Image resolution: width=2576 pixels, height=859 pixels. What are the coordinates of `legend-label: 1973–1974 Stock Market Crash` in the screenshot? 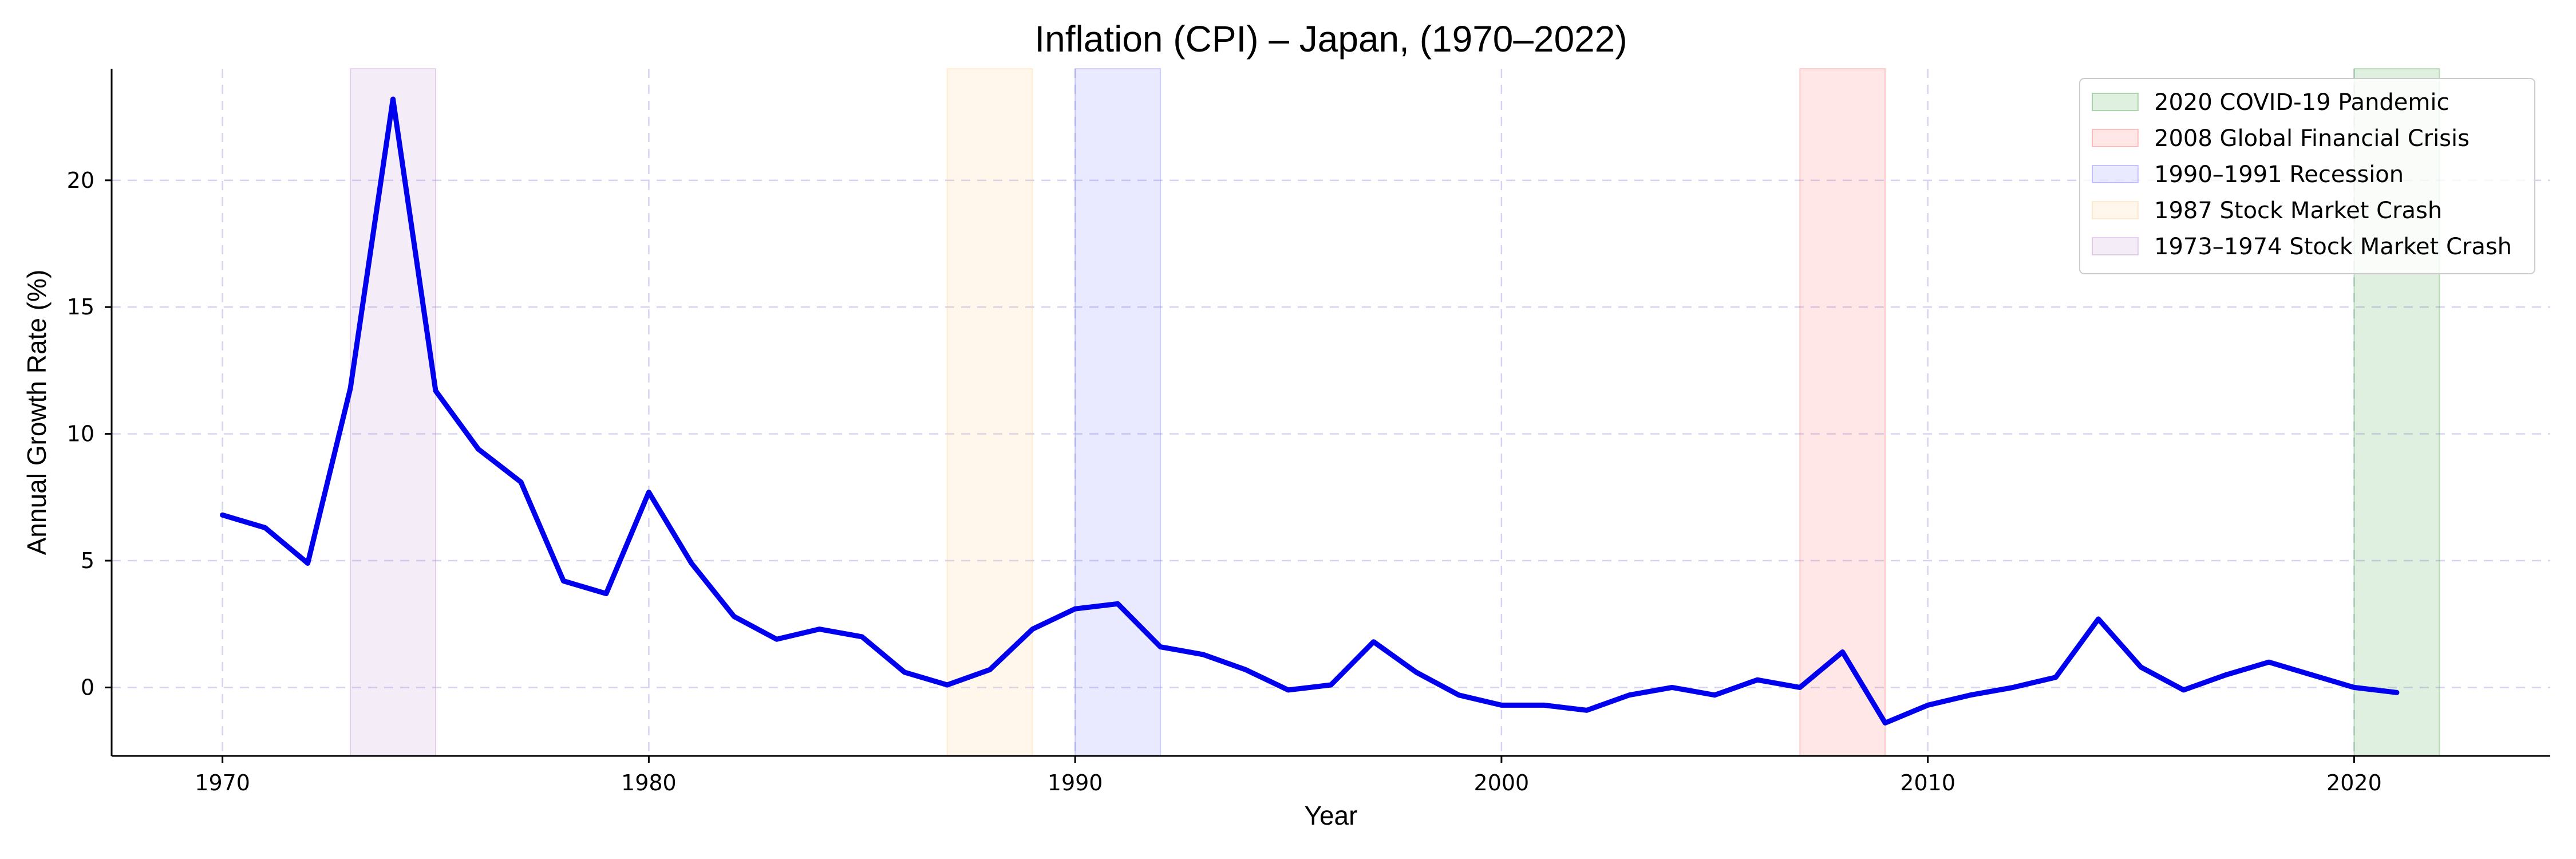 It's located at (2333, 247).